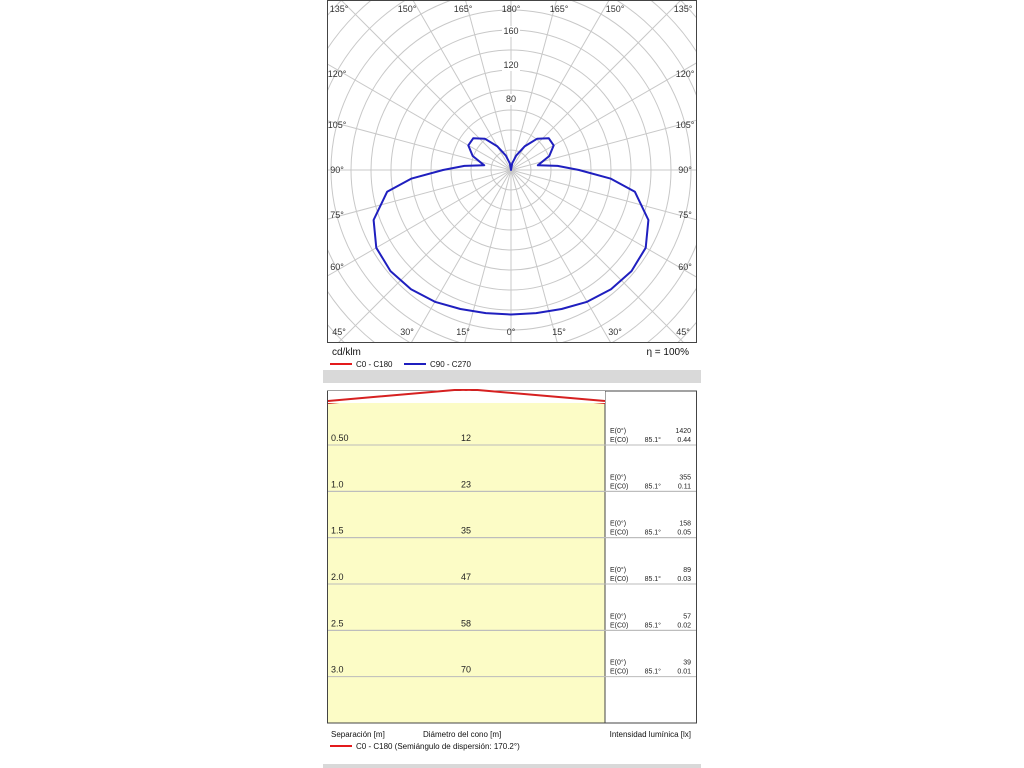 Image resolution: width=1024 pixels, height=768 pixels. I want to click on row-ec0-value: 0.05, so click(684, 533).